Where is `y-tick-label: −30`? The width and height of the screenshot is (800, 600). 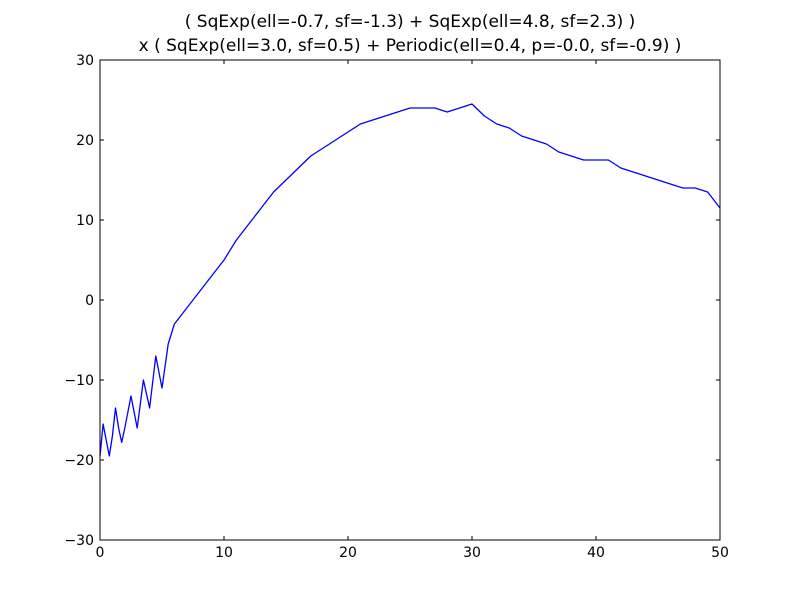
y-tick-label: −30 is located at coordinates (79, 541).